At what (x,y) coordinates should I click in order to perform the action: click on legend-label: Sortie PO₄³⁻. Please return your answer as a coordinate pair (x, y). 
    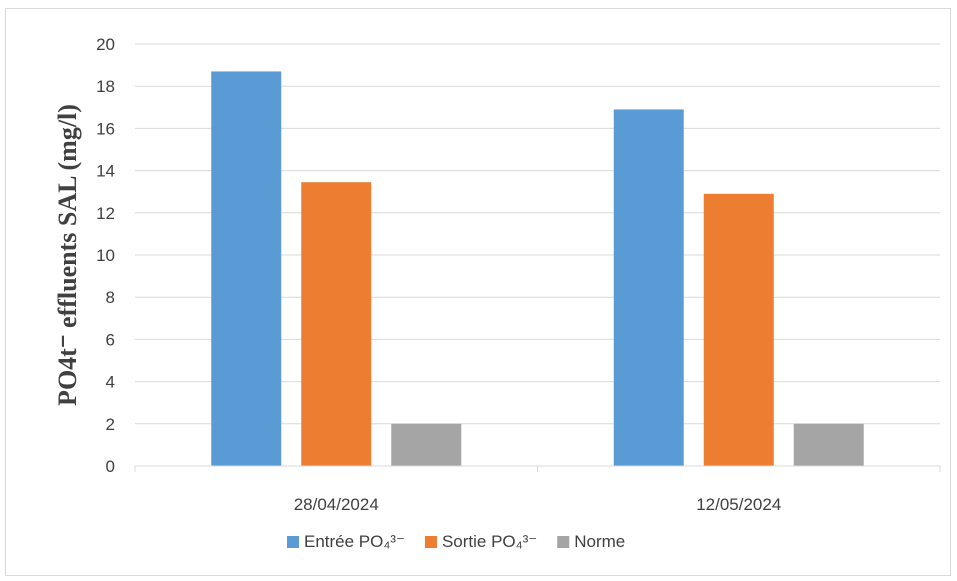
    Looking at the image, I should click on (489, 541).